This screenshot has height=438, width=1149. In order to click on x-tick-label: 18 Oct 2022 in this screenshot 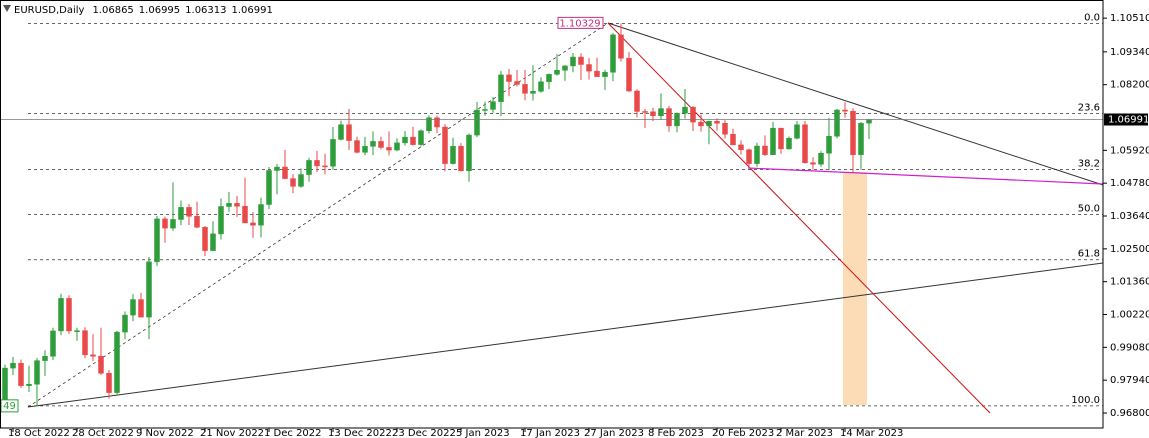, I will do `click(39, 433)`.